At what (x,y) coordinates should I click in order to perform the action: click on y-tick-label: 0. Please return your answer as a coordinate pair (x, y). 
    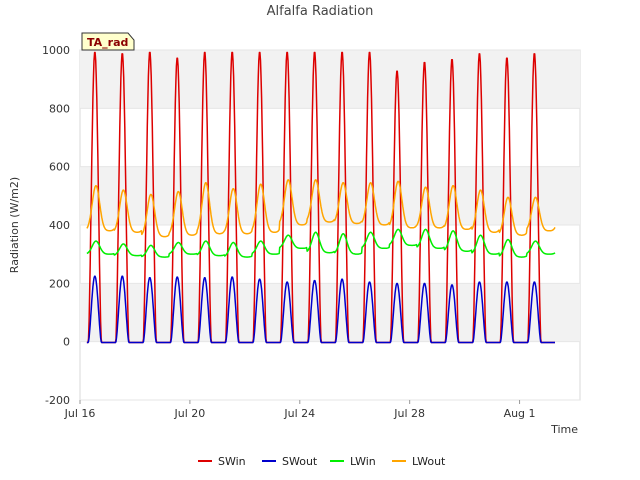
    Looking at the image, I should click on (66, 342).